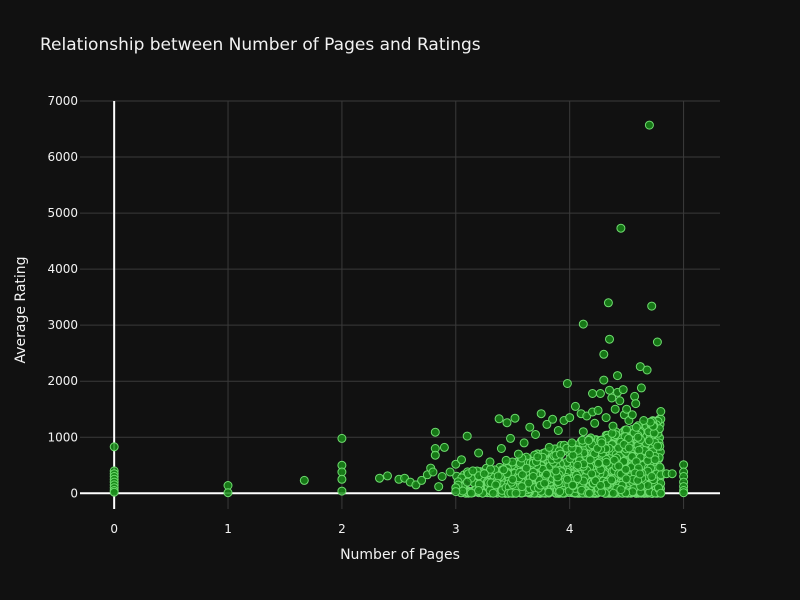  Describe the element at coordinates (62, 437) in the screenshot. I see `y-tick-label: 1000` at that location.